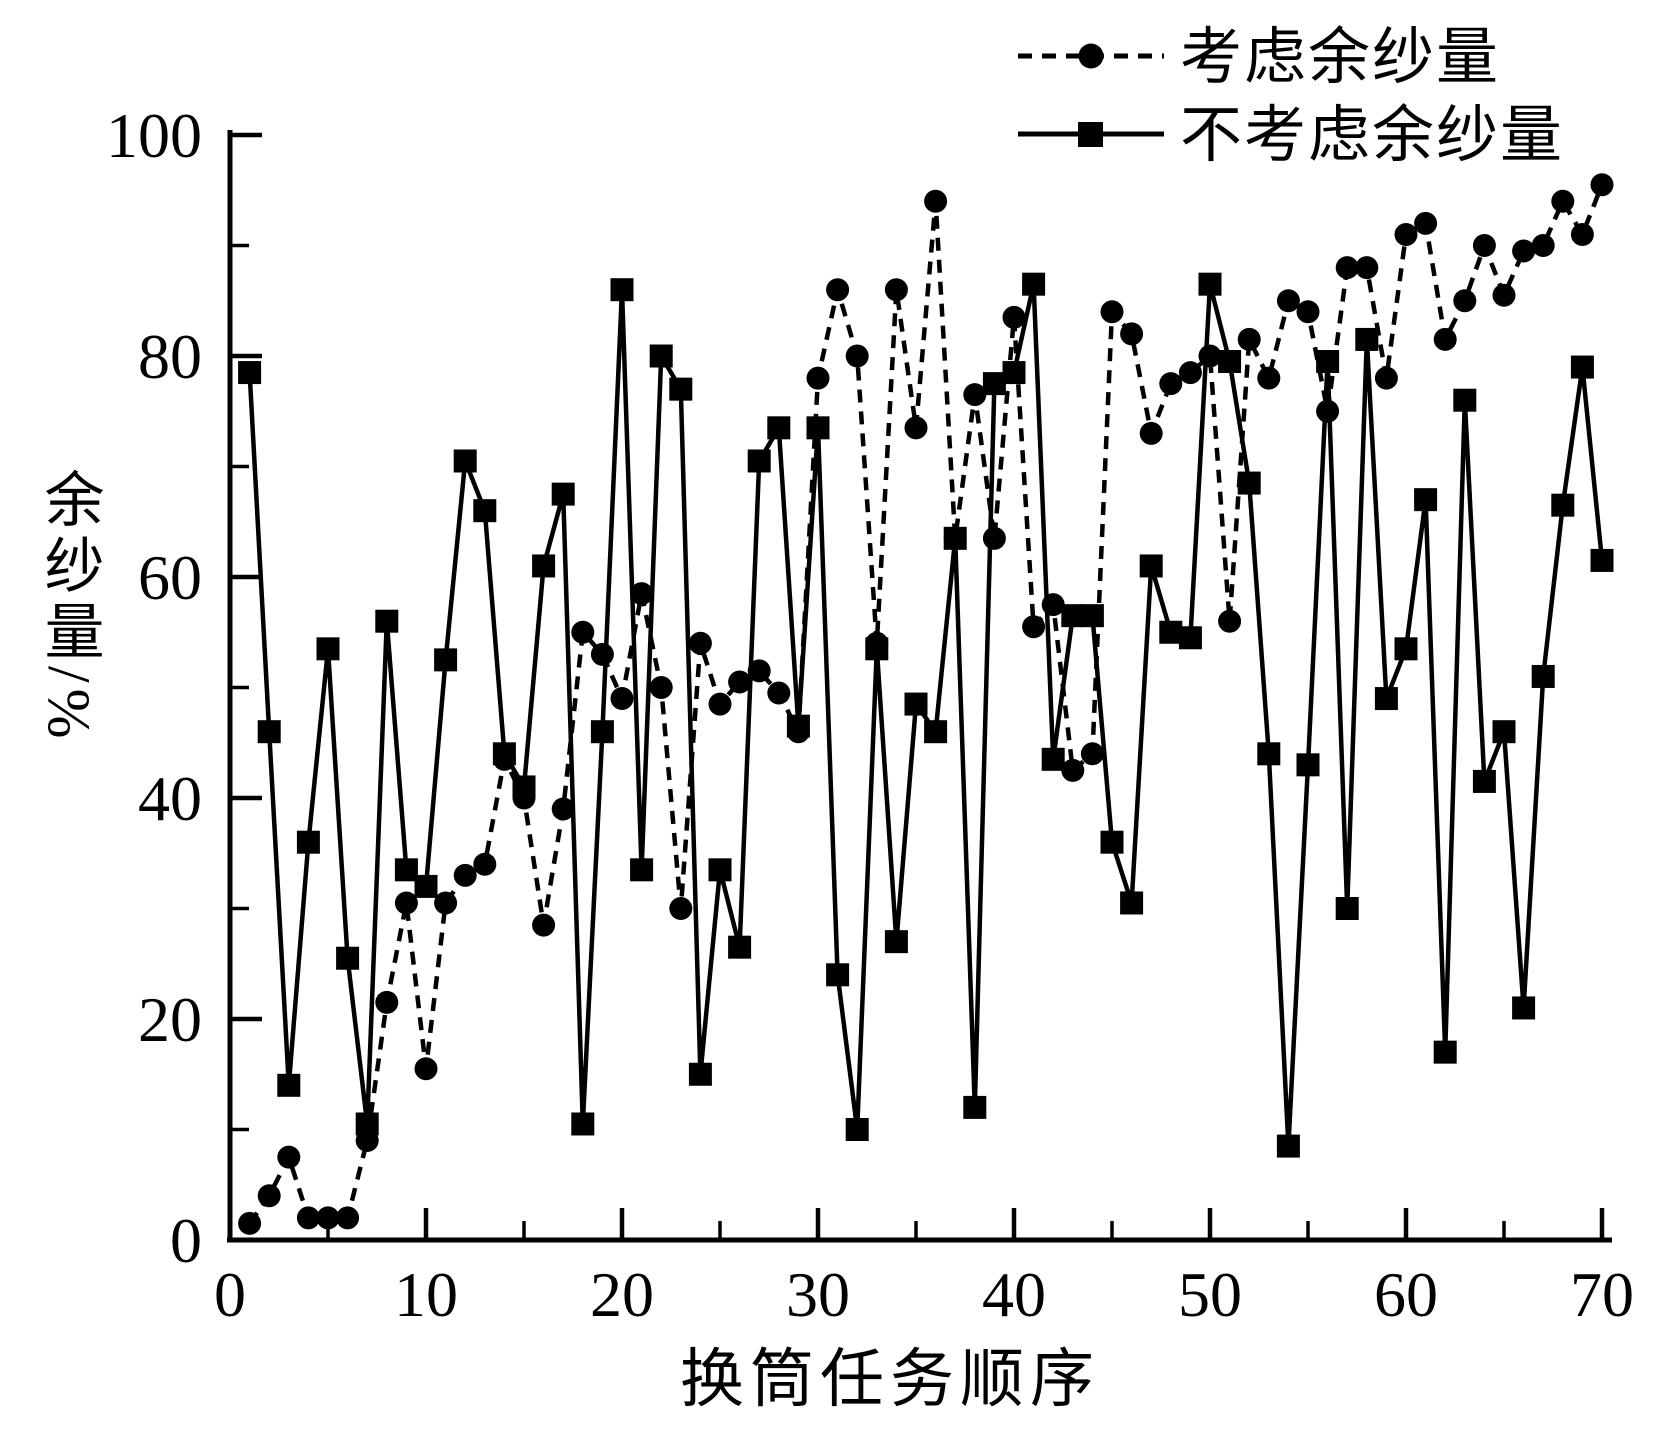 The image size is (1654, 1430). I want to click on y-tick-label: 20, so click(170, 1019).